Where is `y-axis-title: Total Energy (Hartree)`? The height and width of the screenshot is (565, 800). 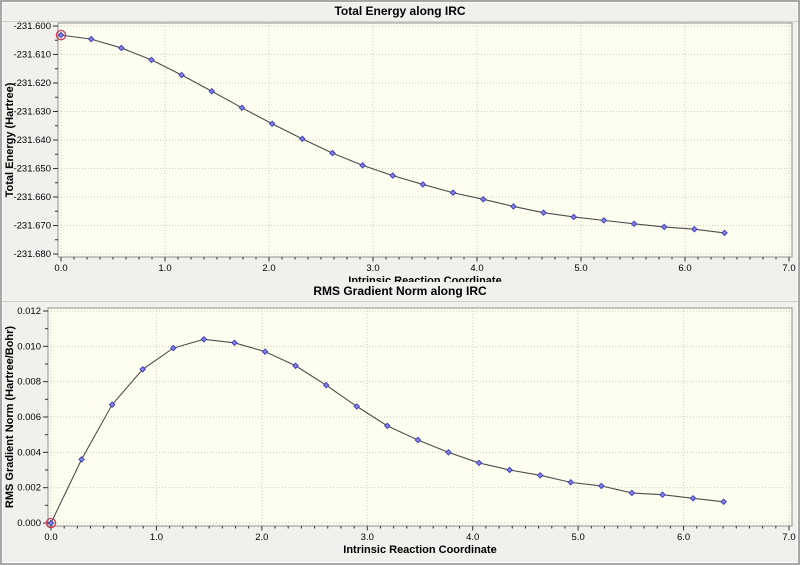
y-axis-title: Total Energy (Hartree) is located at coordinates (10, 139).